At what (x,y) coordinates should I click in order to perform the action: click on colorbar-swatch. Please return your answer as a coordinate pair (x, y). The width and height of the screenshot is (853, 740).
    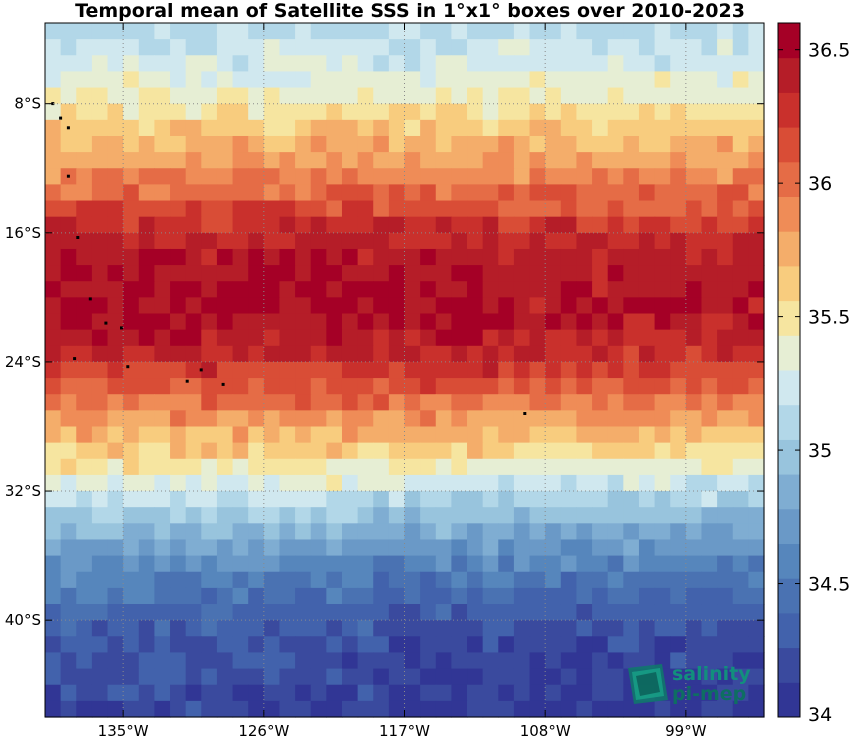
    Looking at the image, I should click on (789, 457).